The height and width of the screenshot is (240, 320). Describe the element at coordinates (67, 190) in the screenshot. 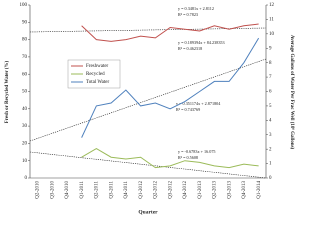

I see `x-tick-label: Q4-2010` at that location.